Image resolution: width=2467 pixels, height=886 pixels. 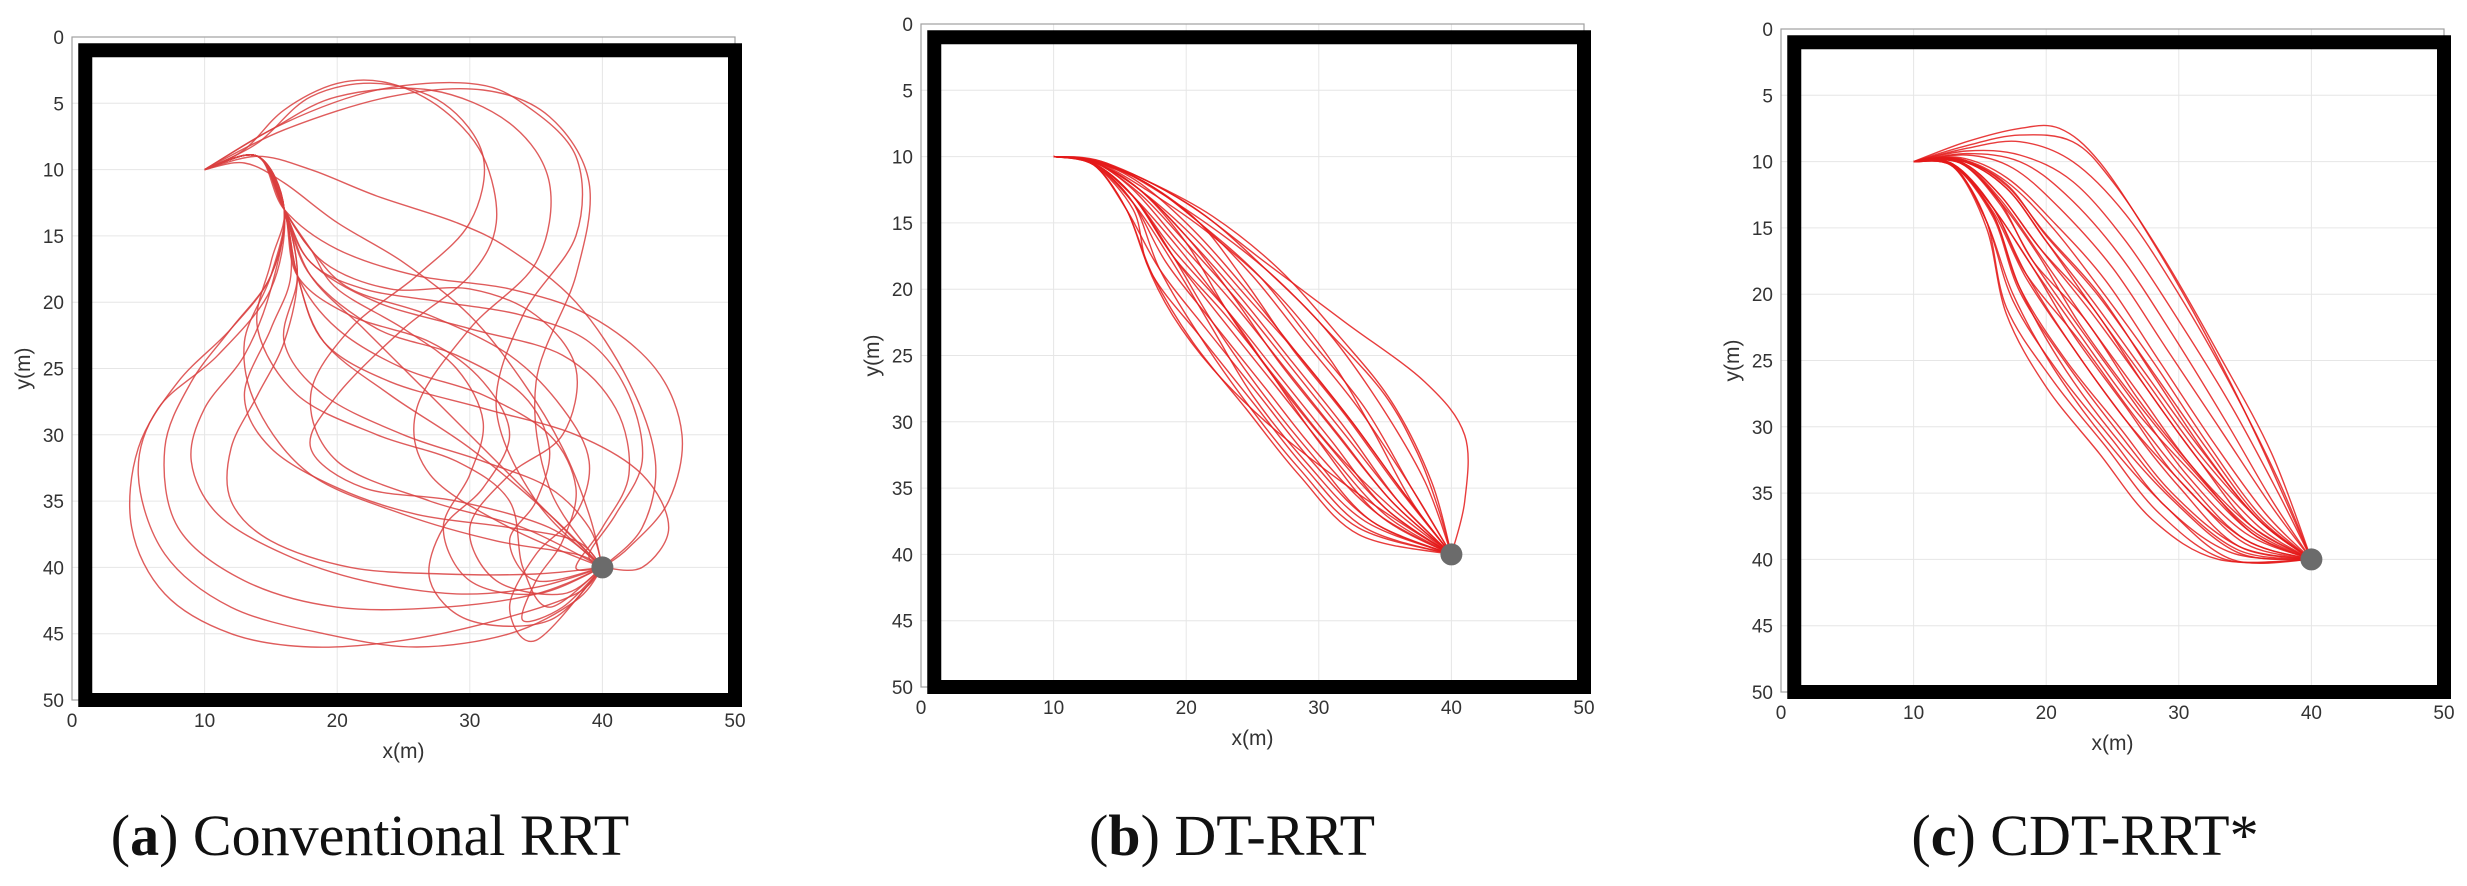 What do you see at coordinates (1274, 835) in the screenshot?
I see `caption-text: DT-RRT` at bounding box center [1274, 835].